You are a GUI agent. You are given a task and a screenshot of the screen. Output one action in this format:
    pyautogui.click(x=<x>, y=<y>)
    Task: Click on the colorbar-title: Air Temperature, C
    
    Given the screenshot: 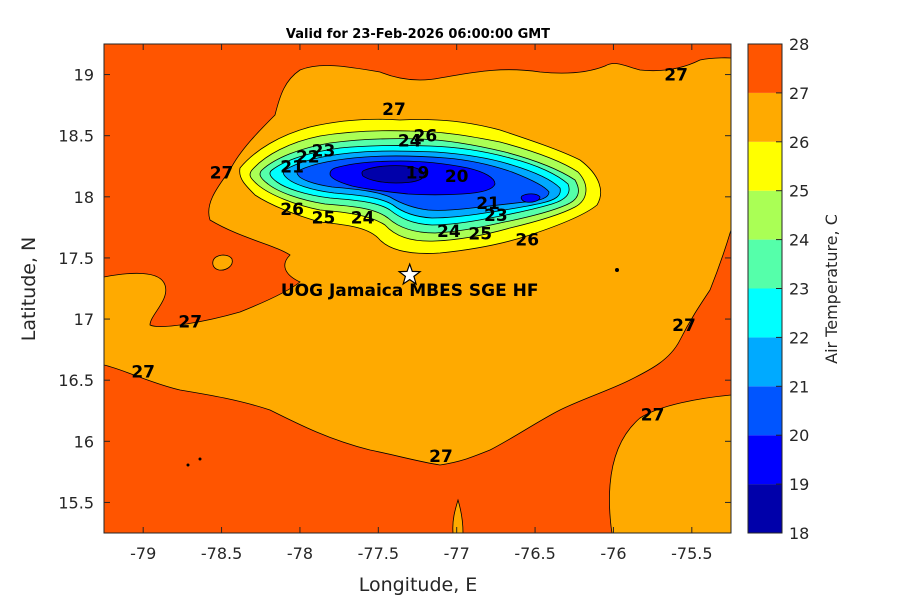 What is the action you would take?
    pyautogui.click(x=831, y=289)
    